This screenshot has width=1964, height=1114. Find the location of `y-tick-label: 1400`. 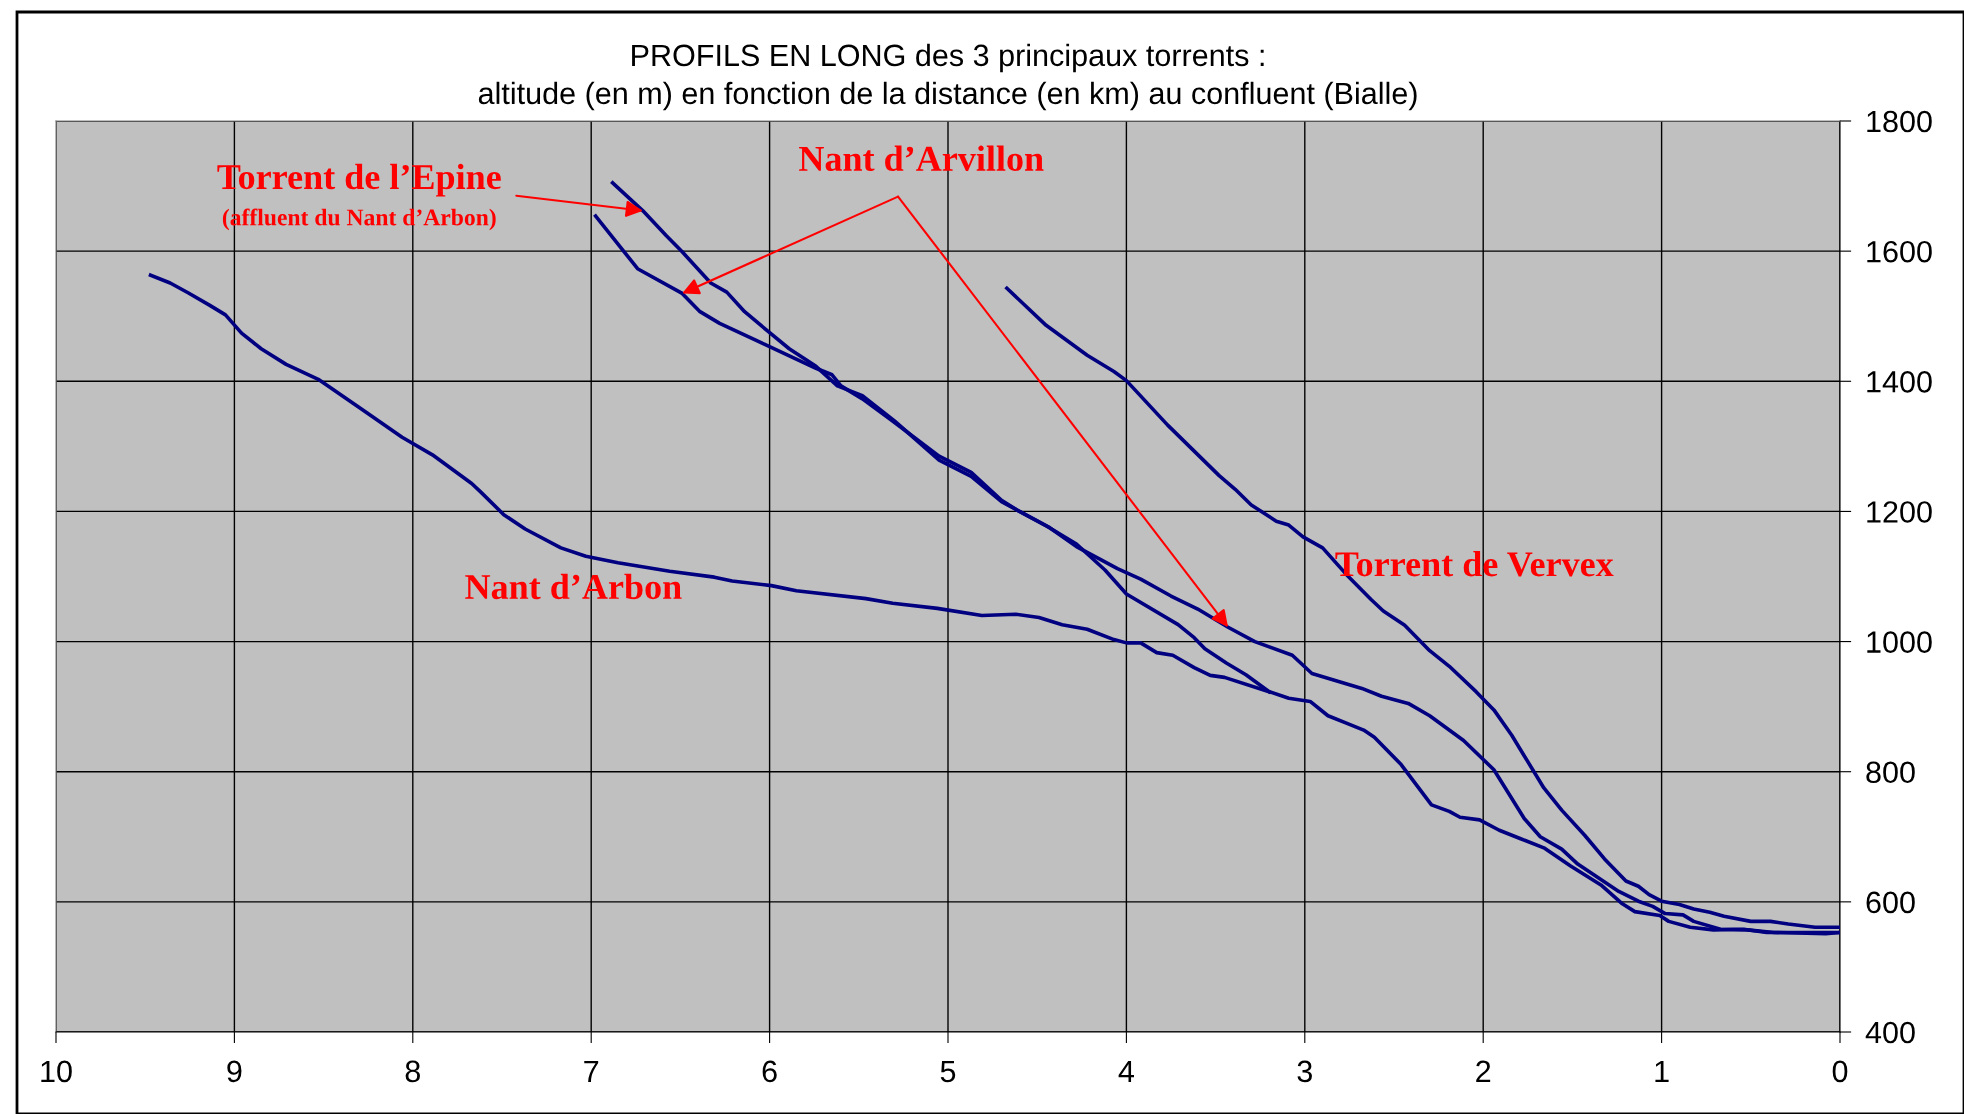

y-tick-label: 1400 is located at coordinates (1899, 382).